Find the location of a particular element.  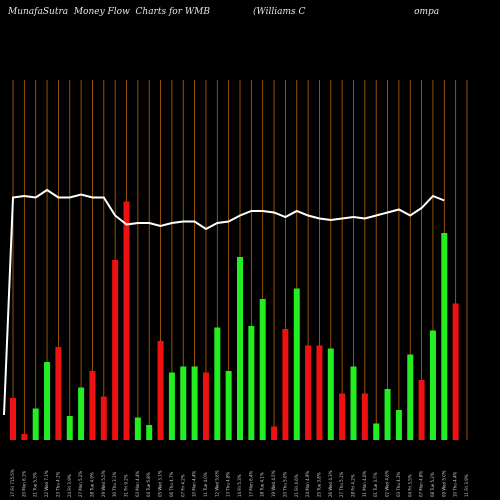

x-tick-label: 17 Mon 6.4% is located at coordinates (250, 484).